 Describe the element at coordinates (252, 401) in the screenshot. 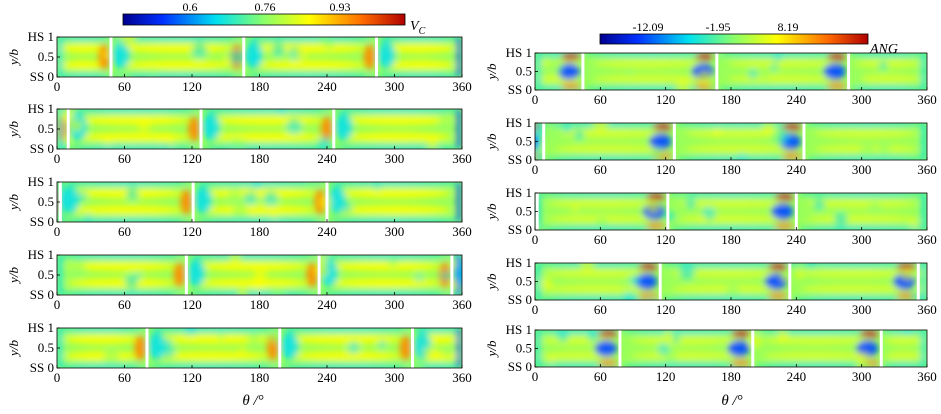

I see `left-xlabel: θ /°` at that location.